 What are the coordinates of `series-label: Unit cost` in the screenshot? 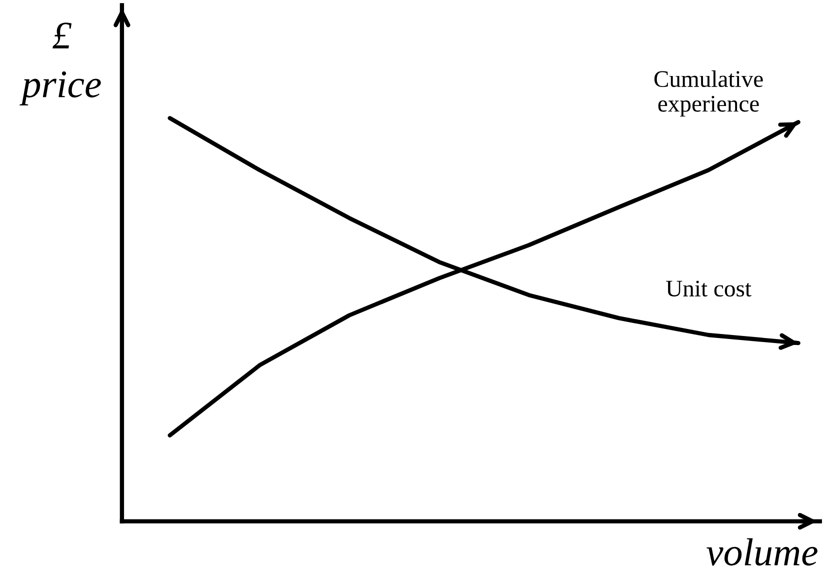 It's located at (709, 288).